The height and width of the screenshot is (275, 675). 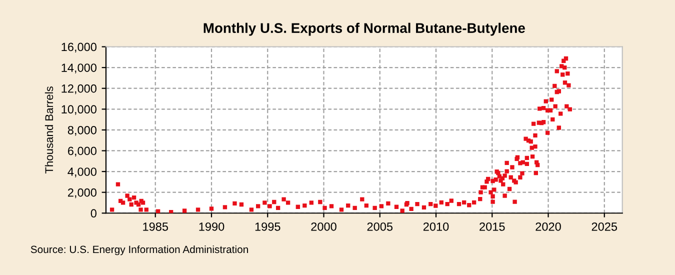 I want to click on y-tick-label: 4,000, so click(x=82, y=173).